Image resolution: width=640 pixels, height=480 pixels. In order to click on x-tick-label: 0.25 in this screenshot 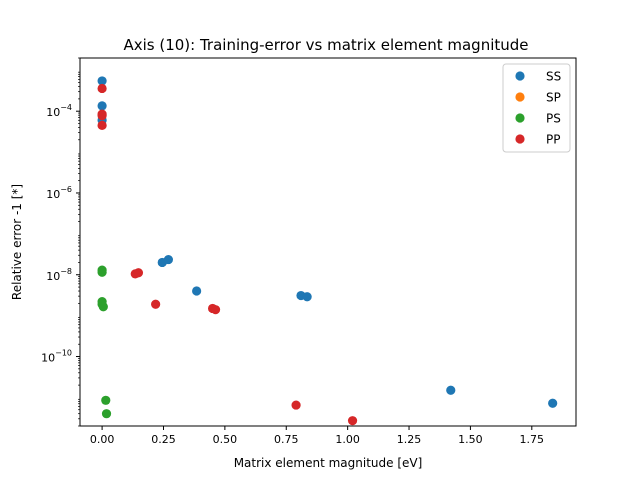, I will do `click(163, 439)`.